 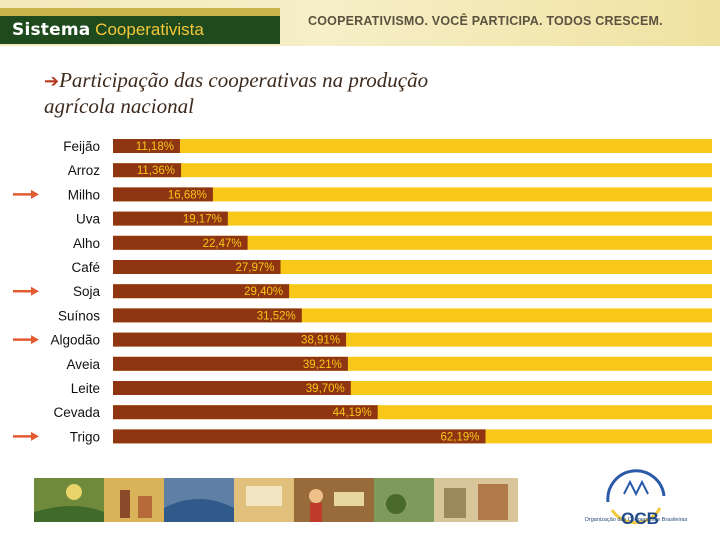 What do you see at coordinates (85, 388) in the screenshot?
I see `category-label-10: Leite` at bounding box center [85, 388].